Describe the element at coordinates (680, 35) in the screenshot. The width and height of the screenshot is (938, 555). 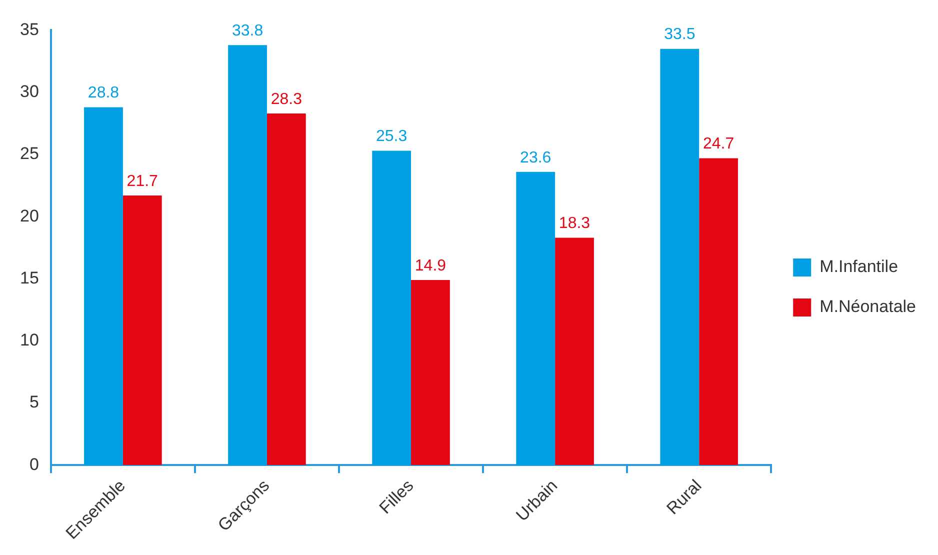
I see `data-label: 33.5` at that location.